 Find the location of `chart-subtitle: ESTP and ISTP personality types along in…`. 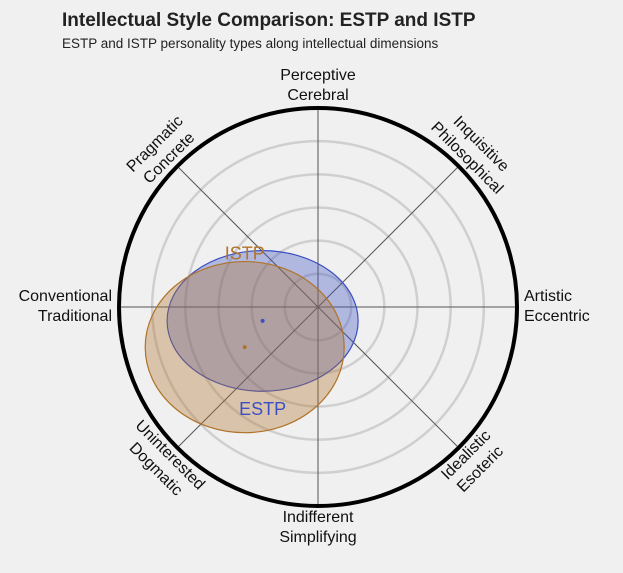

chart-subtitle: ESTP and ISTP personality types along in… is located at coordinates (250, 43).